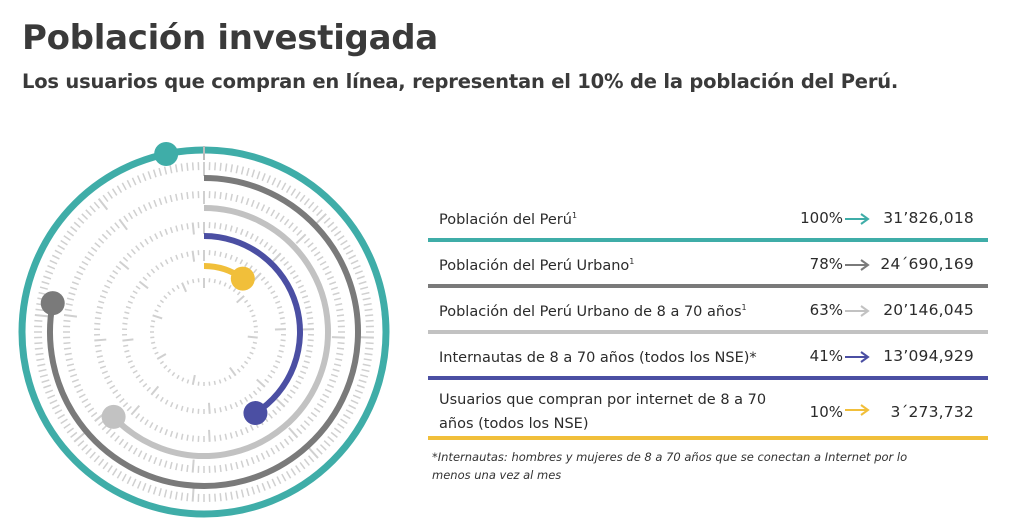 This screenshot has height=528, width=1013. Describe the element at coordinates (166, 153) in the screenshot. I see `series-end-marker` at that location.